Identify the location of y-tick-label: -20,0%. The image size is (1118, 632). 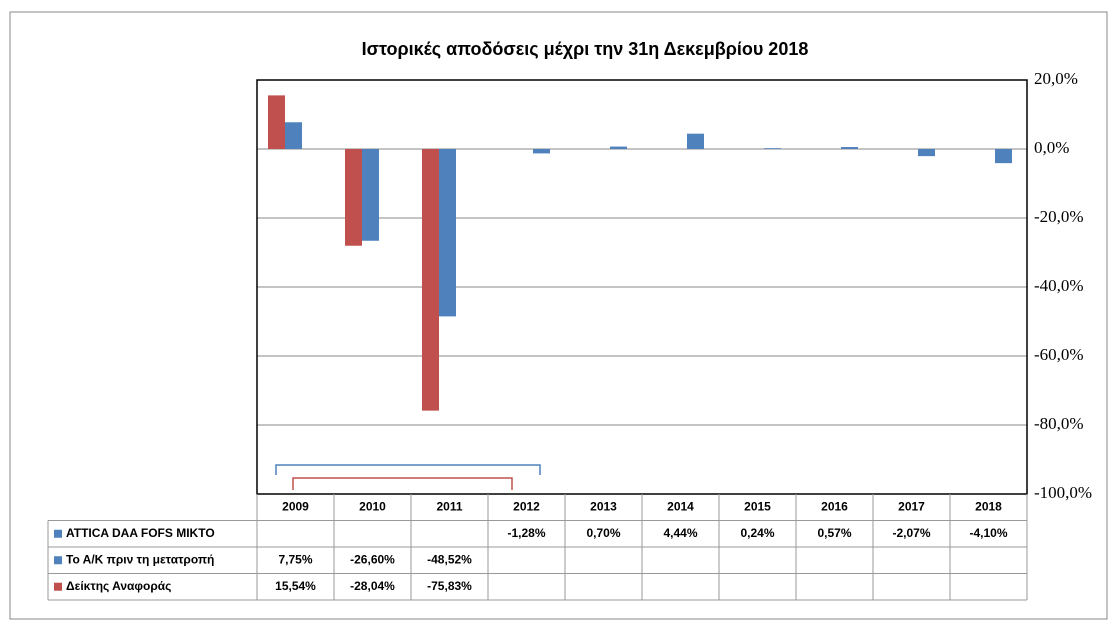
(1059, 216).